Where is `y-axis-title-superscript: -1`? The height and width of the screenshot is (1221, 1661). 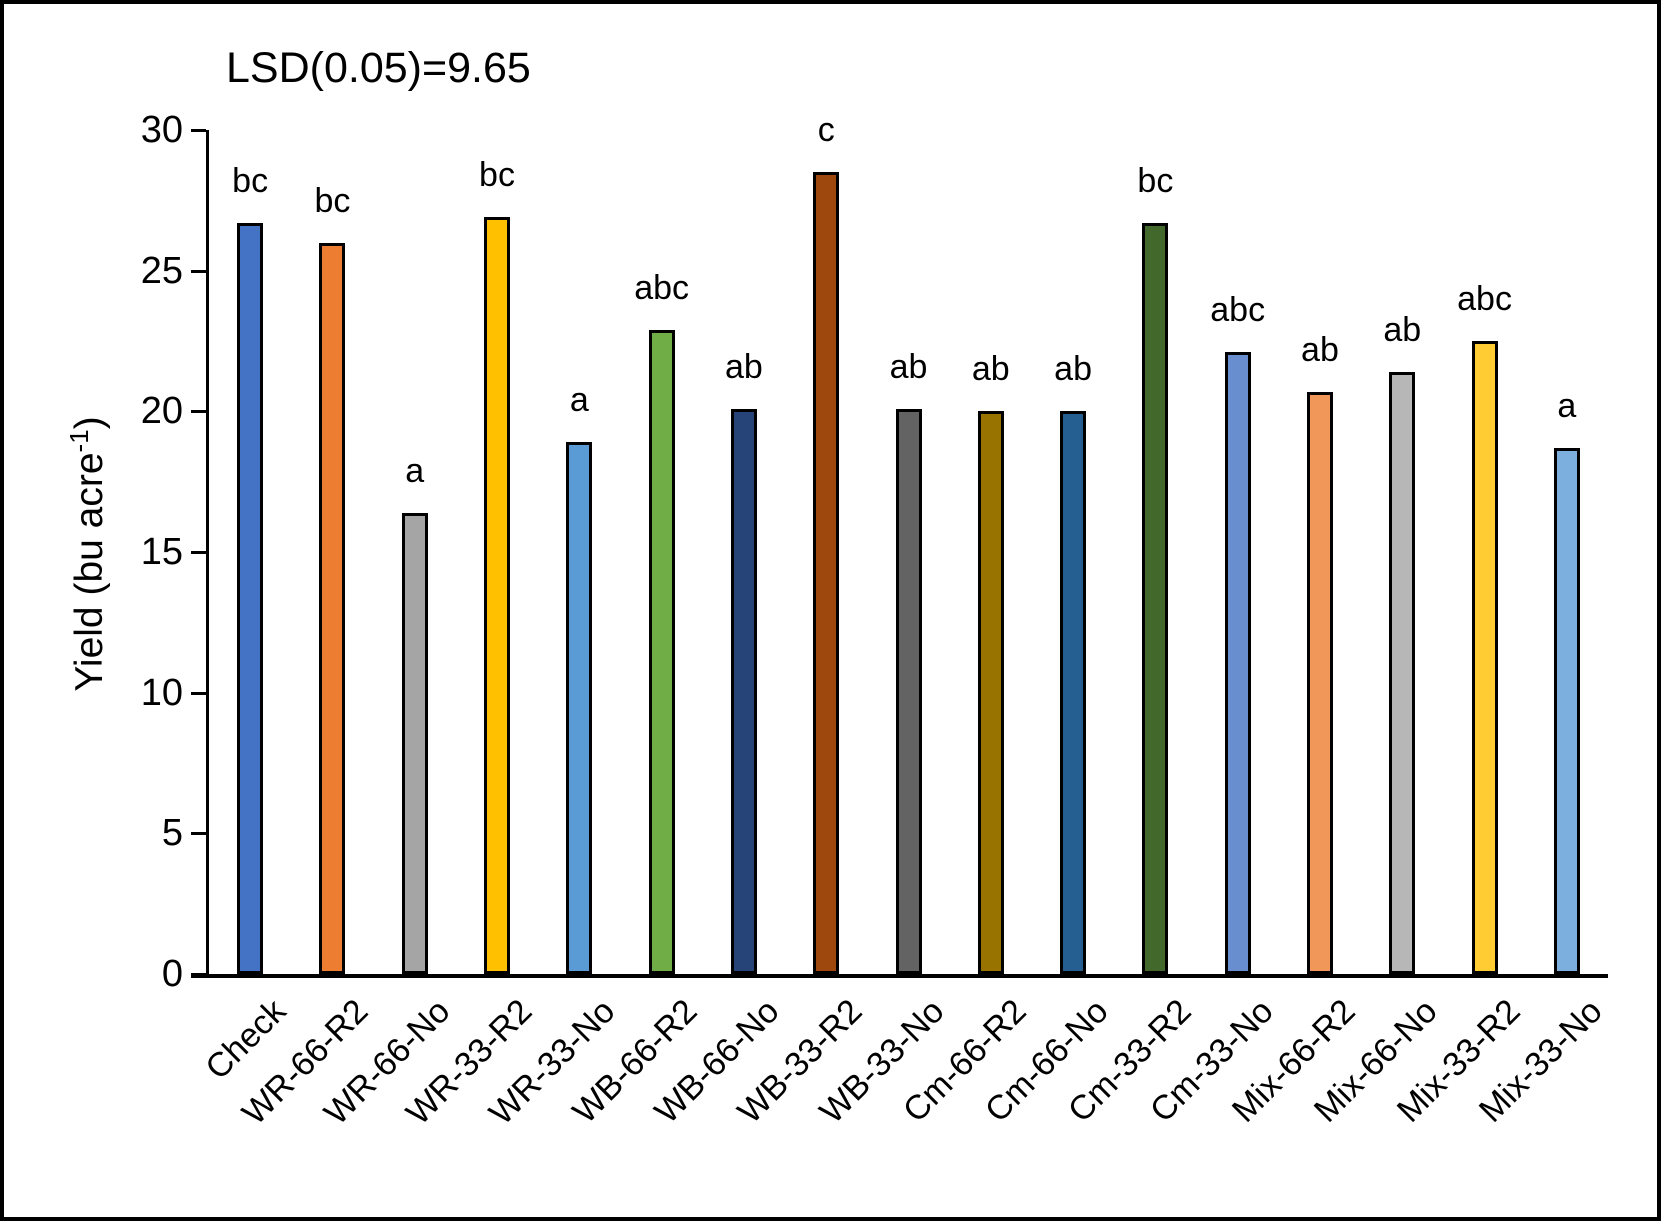 y-axis-title-superscript: -1 is located at coordinates (79, 441).